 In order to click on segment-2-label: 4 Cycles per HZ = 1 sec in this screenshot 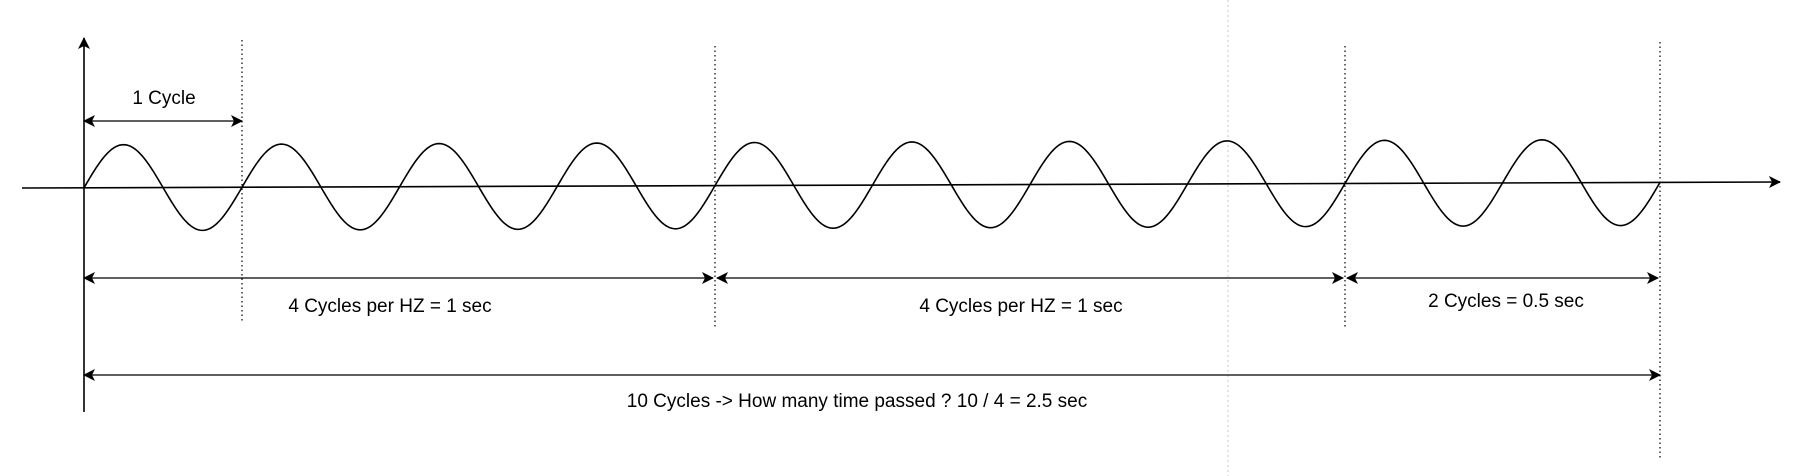, I will do `click(1020, 306)`.